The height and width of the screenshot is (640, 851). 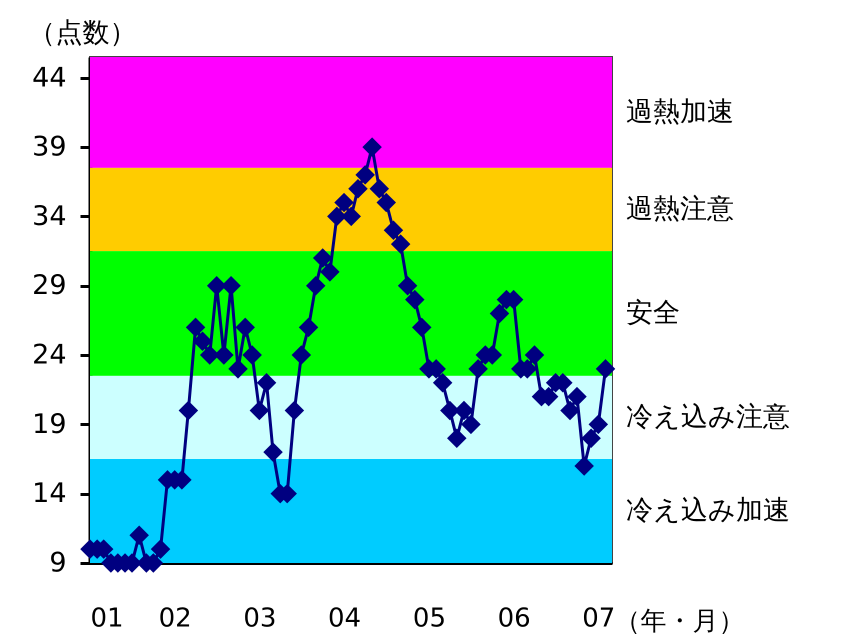 What do you see at coordinates (175, 619) in the screenshot?
I see `x-tick-label: 02` at bounding box center [175, 619].